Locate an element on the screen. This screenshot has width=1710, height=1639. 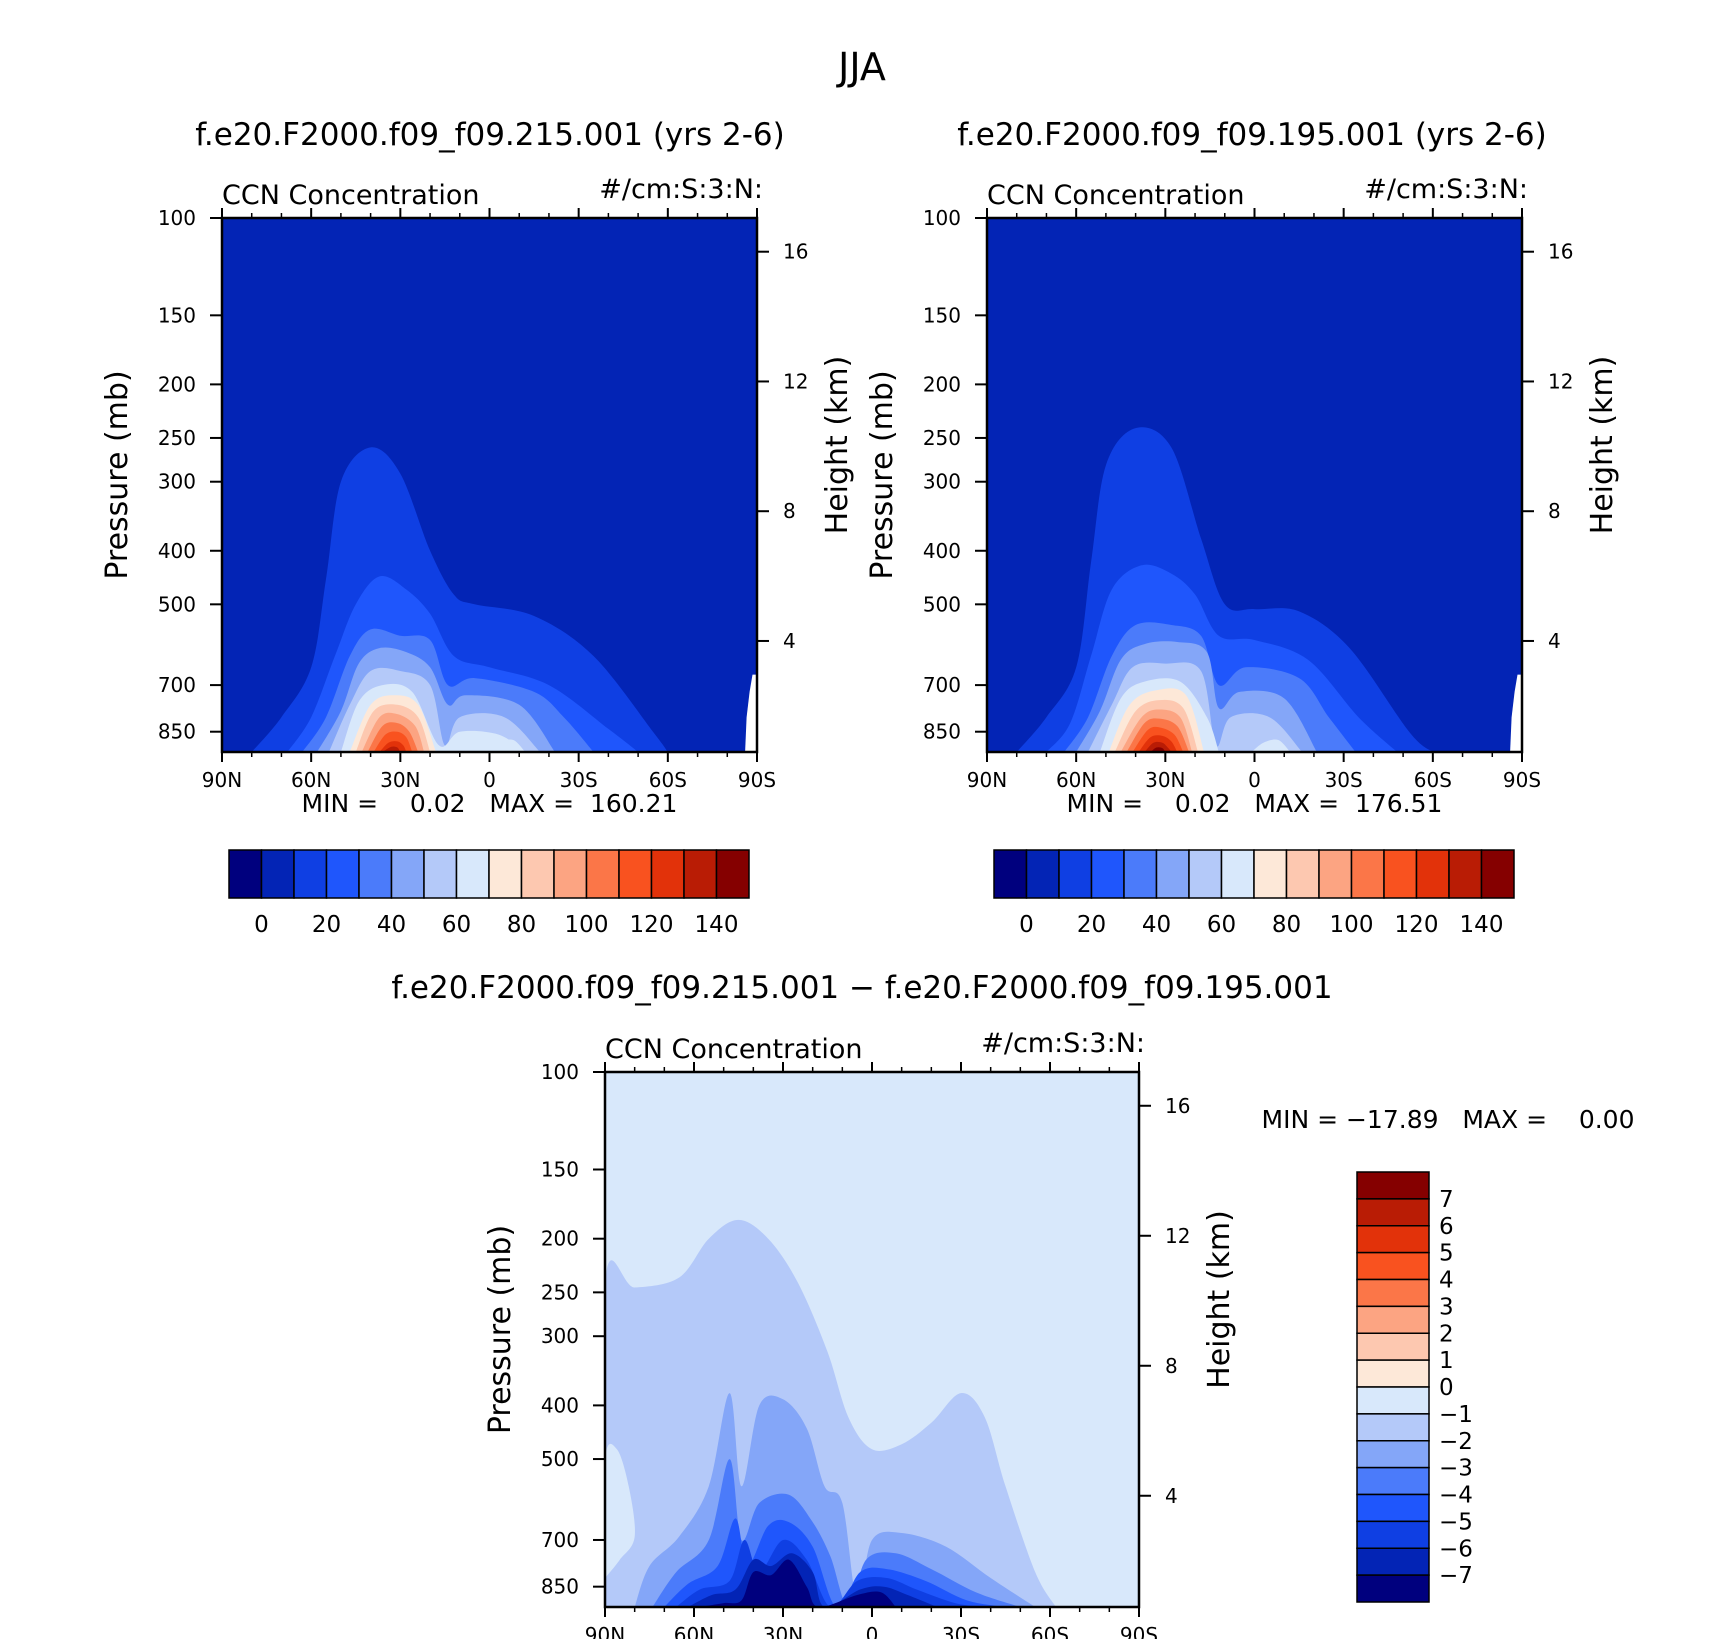
colorbar-label: −7 is located at coordinates (1456, 1576).